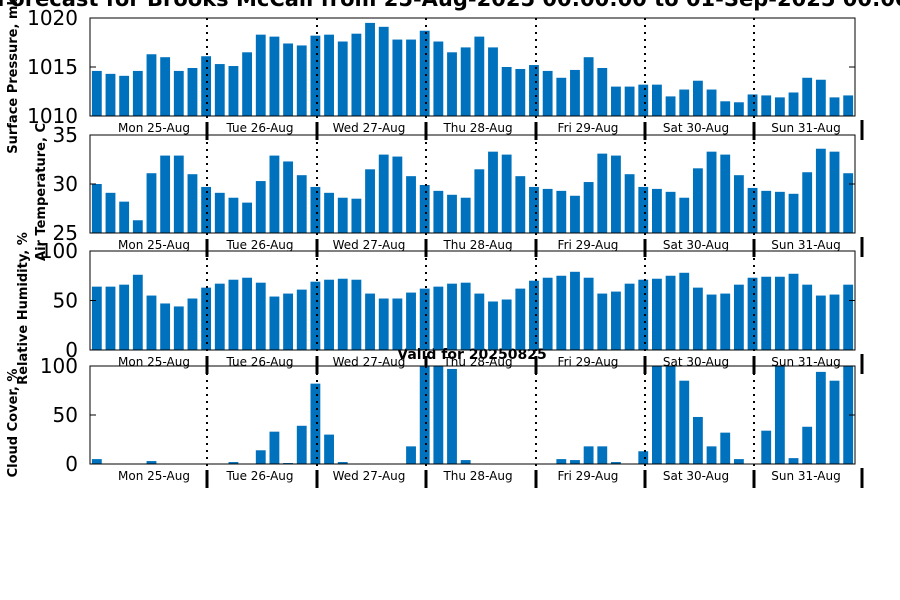 The width and height of the screenshot is (900, 600). Describe the element at coordinates (52, 116) in the screenshot. I see `y-tick-label: 1010` at that location.